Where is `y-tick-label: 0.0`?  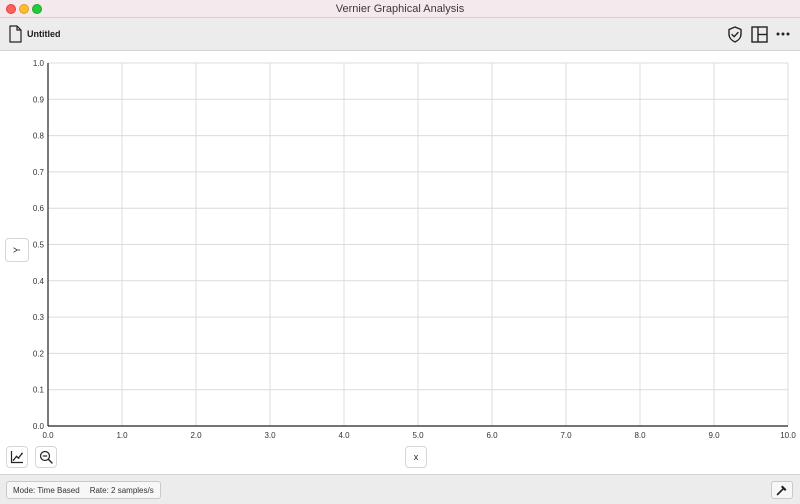 y-tick-label: 0.0 is located at coordinates (39, 426).